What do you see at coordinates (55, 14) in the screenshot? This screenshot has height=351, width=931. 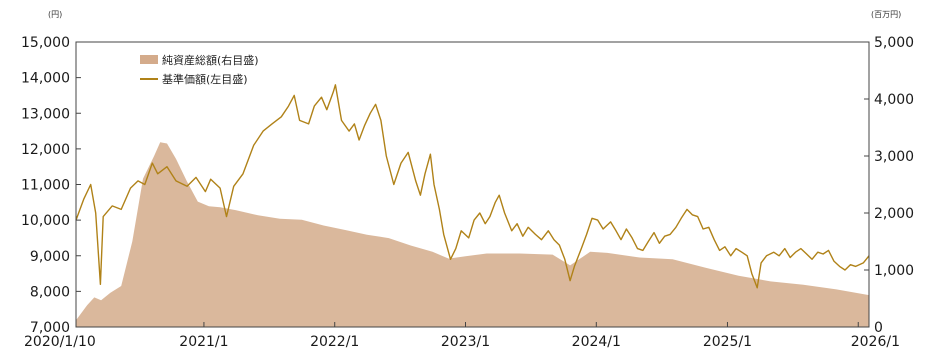 I see `left-axis-unit: (円)` at bounding box center [55, 14].